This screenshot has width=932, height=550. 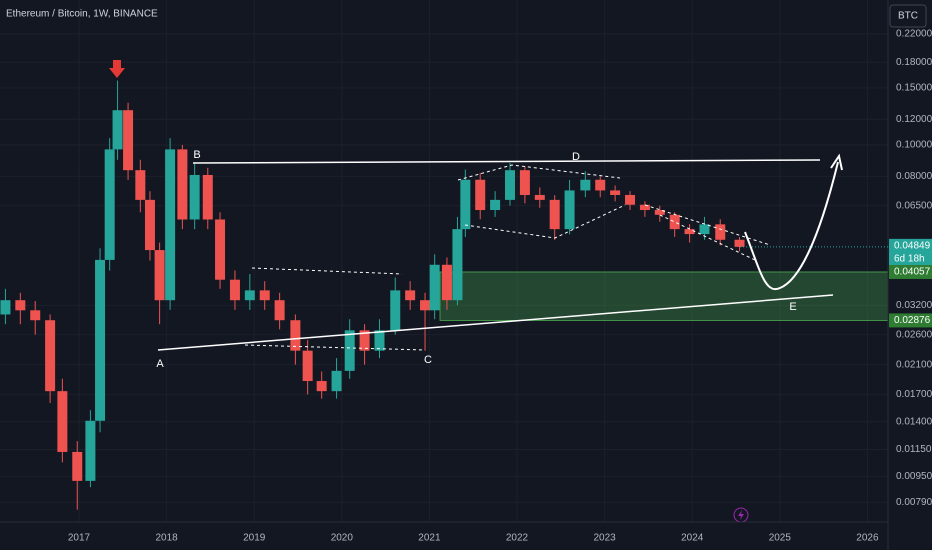 I want to click on y-tick-label: 0.01150, so click(x=914, y=449).